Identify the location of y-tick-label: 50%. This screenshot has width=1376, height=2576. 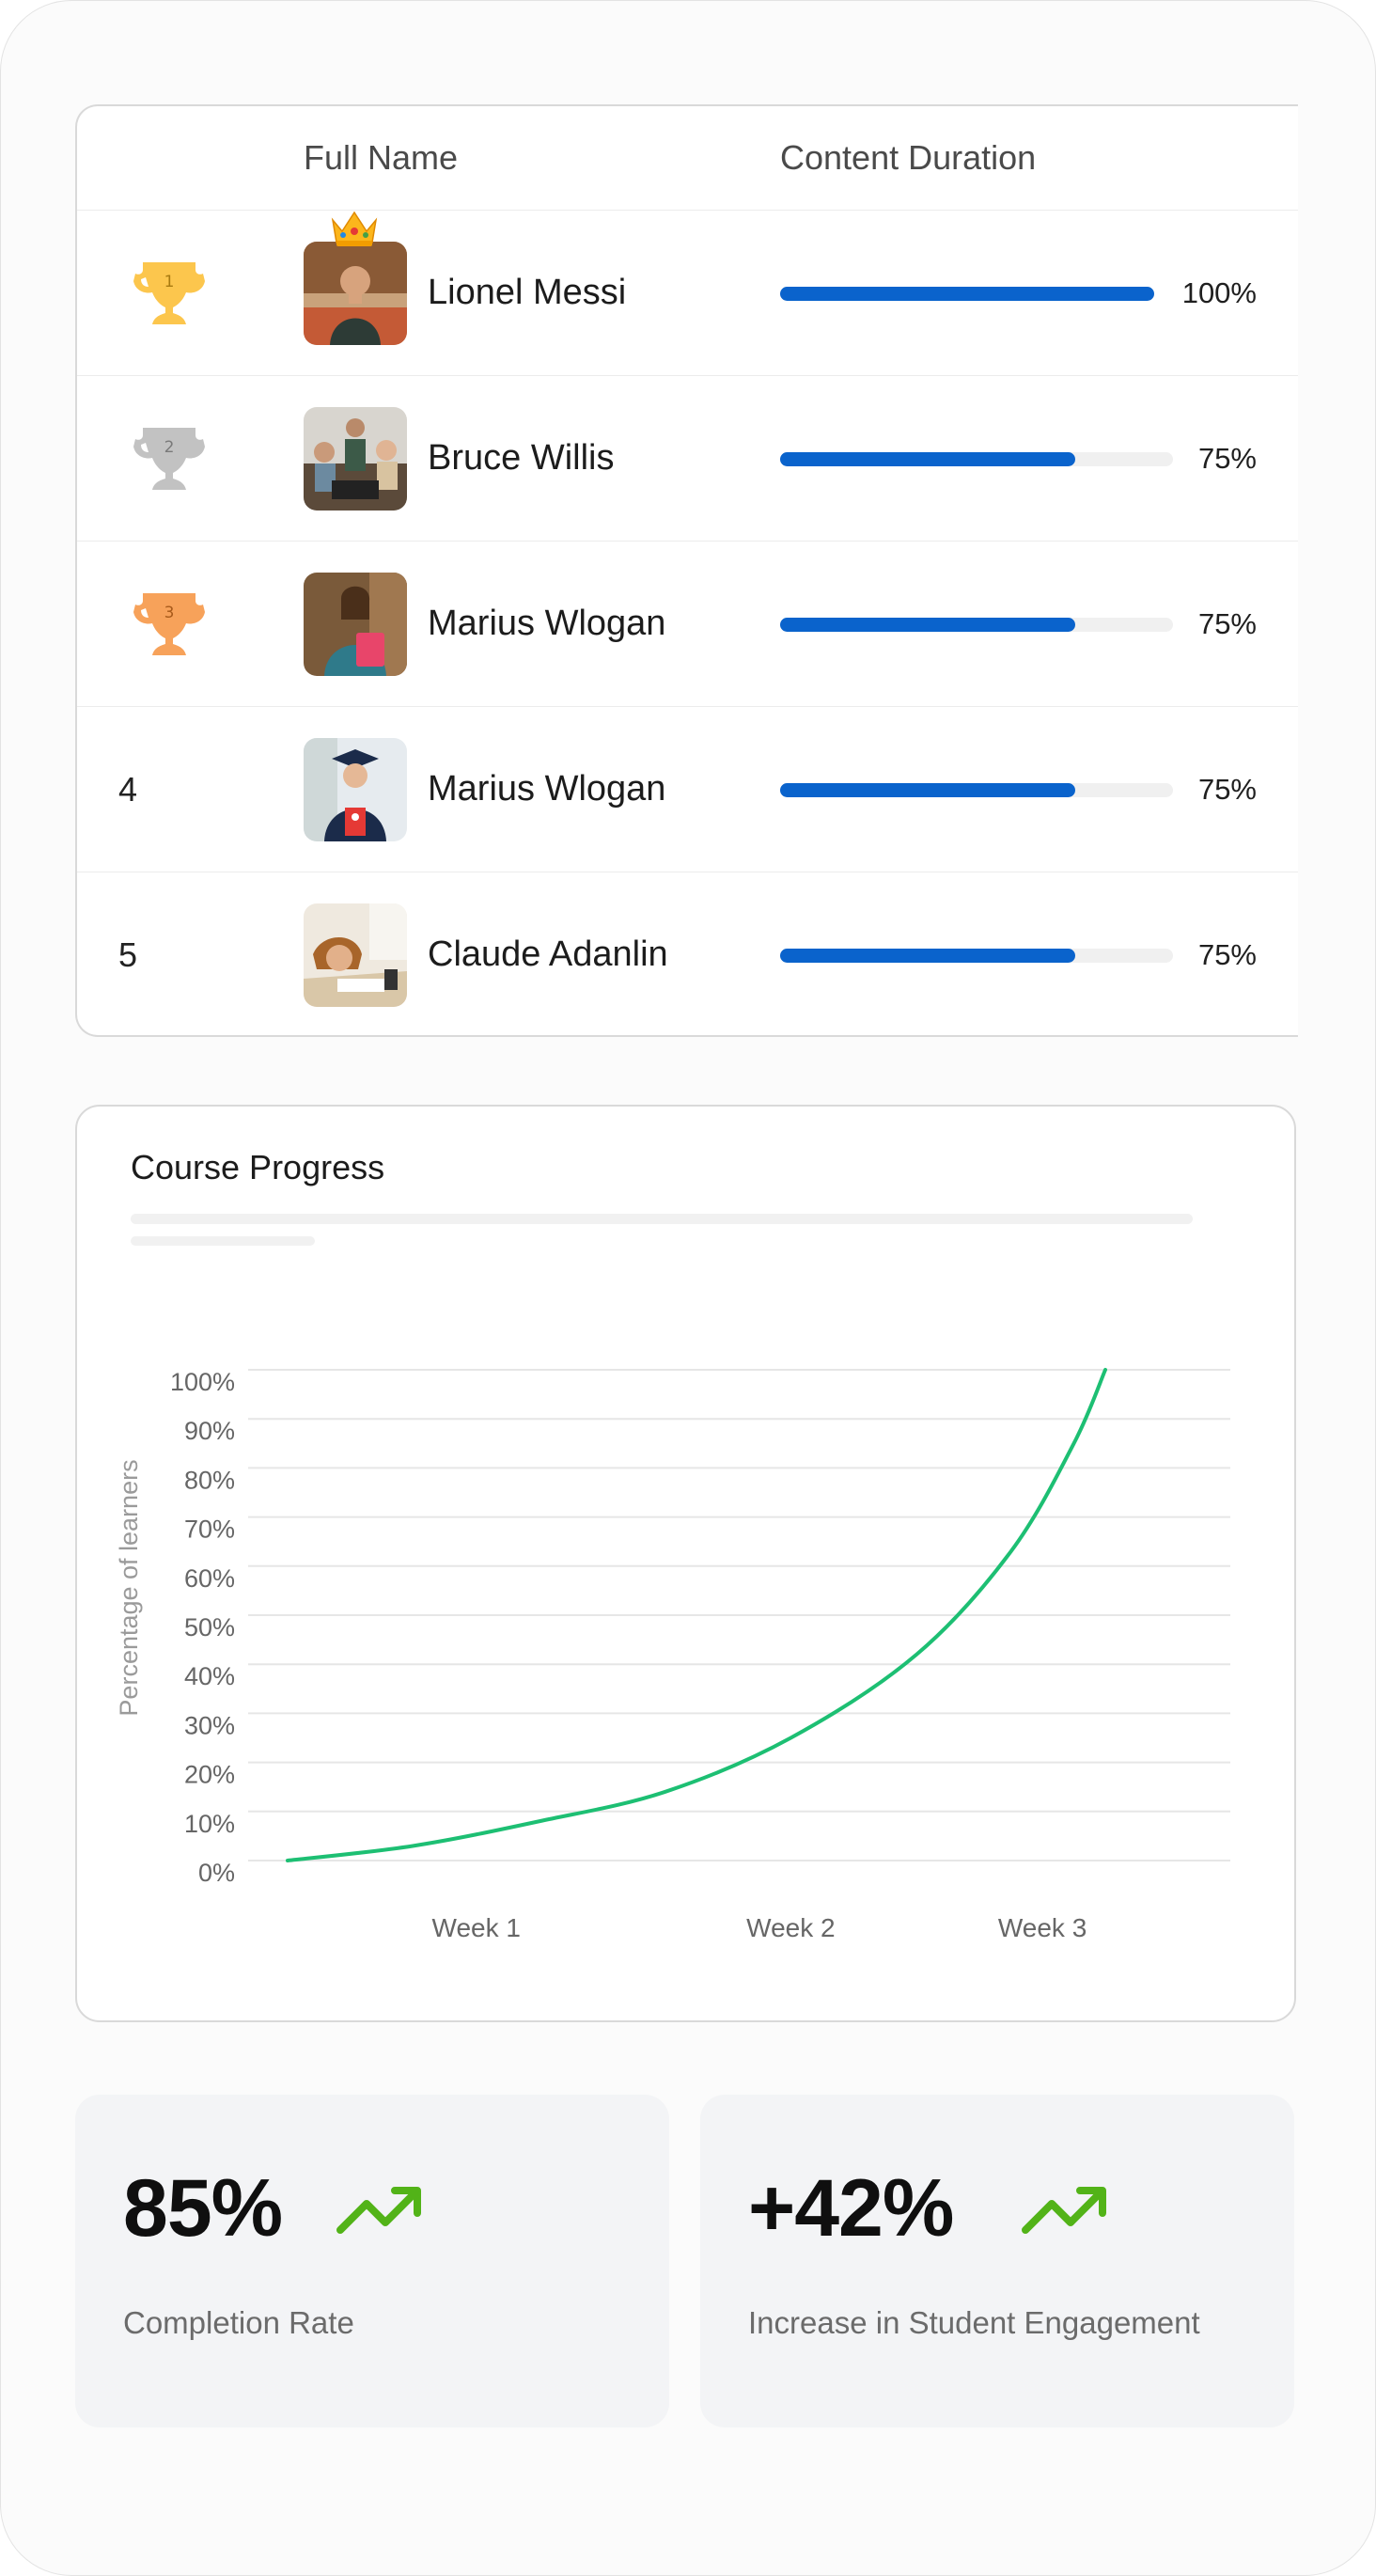
(209, 1627).